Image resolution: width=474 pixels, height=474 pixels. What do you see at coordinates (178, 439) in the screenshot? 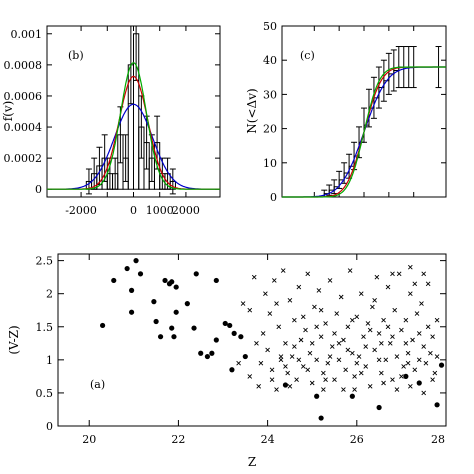
I see `panel-a-x-tick-label: 22` at bounding box center [178, 439].